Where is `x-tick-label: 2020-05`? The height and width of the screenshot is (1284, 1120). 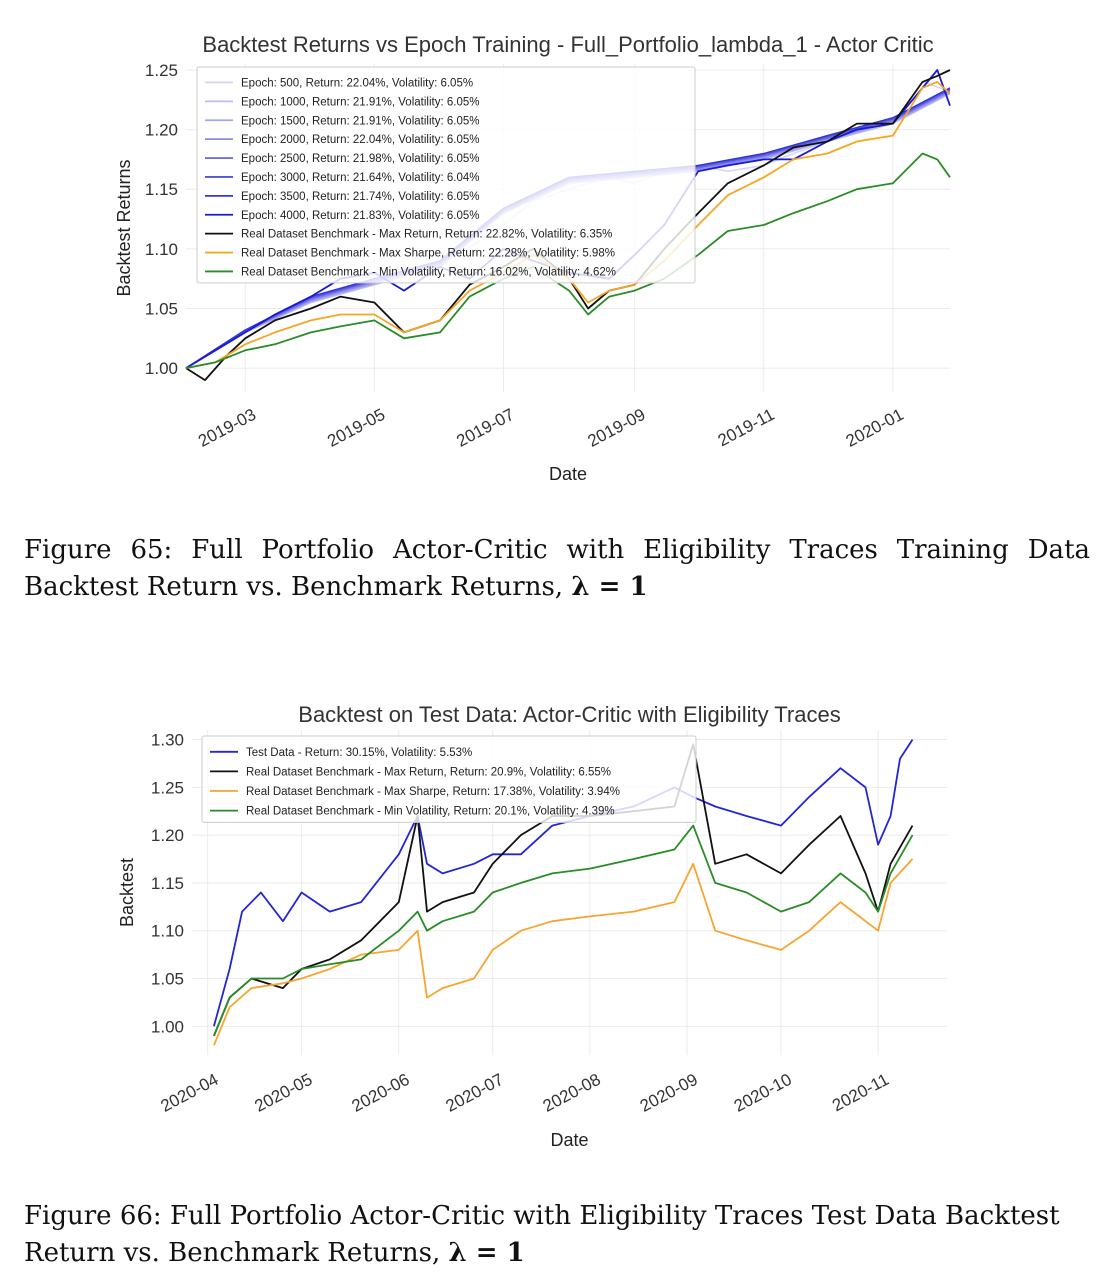 x-tick-label: 2020-05 is located at coordinates (284, 1093).